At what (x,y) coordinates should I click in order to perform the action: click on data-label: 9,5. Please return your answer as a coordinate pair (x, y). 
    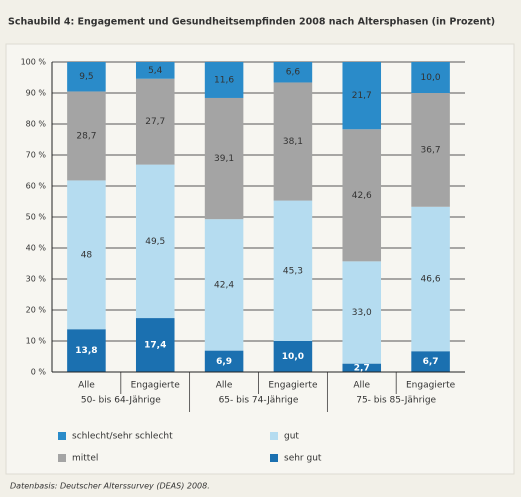
    Looking at the image, I should click on (86, 77).